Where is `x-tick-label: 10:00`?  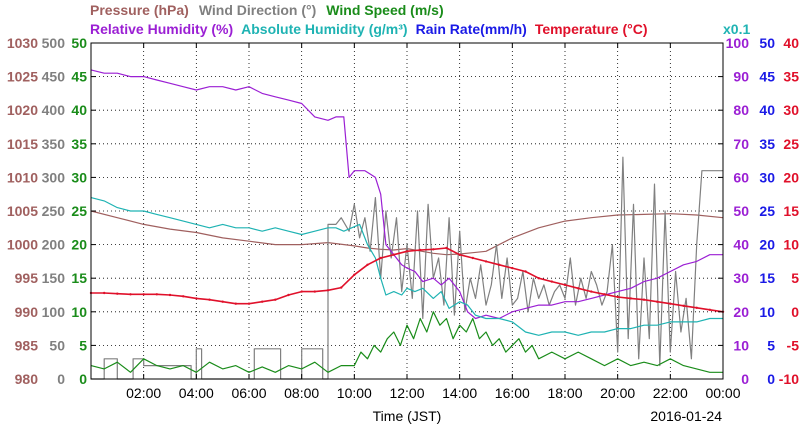
x-tick-label: 10:00 is located at coordinates (354, 393).